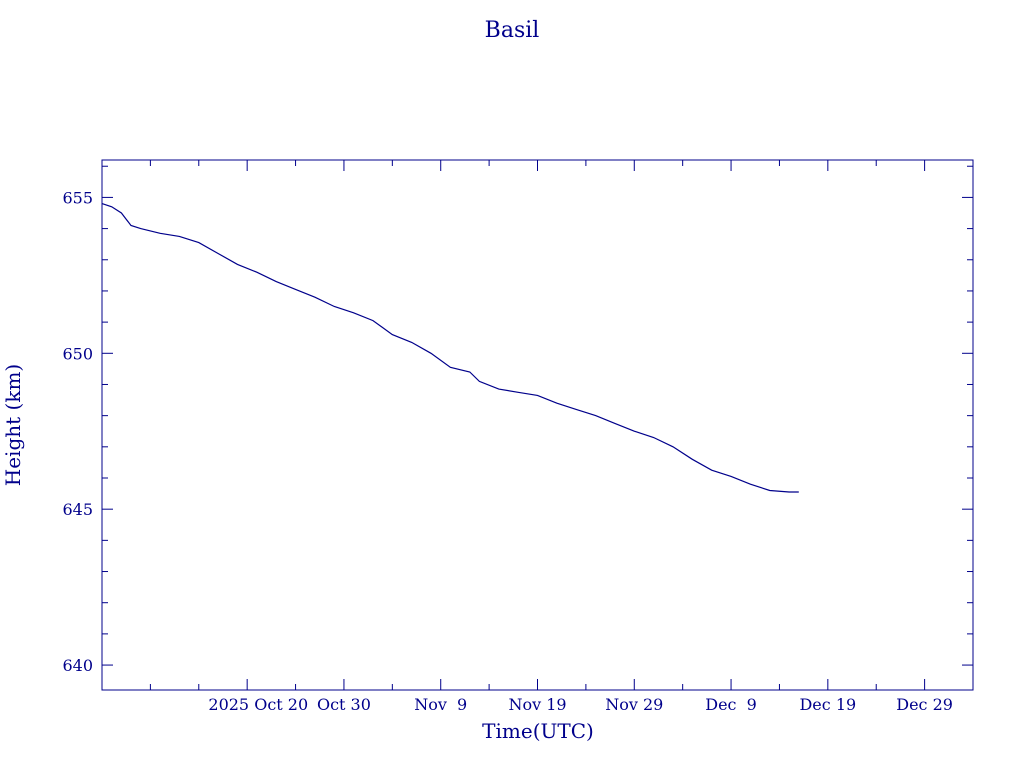 The image size is (1024, 768). I want to click on y-tick-label: 645, so click(77, 509).